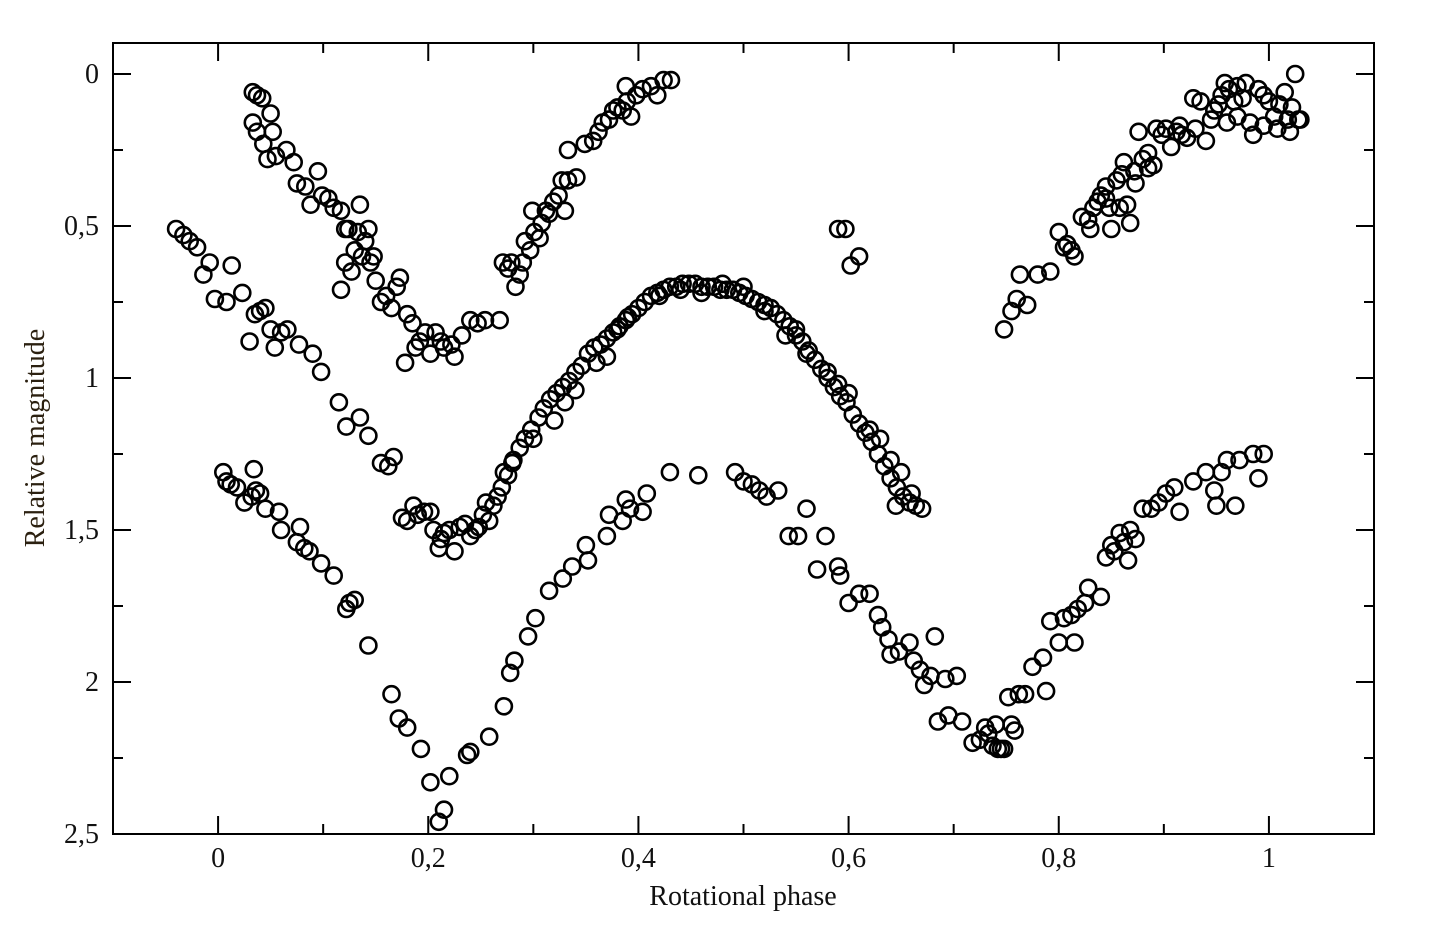 This screenshot has width=1430, height=935. I want to click on x-axis-title: Rotational phase, so click(742, 896).